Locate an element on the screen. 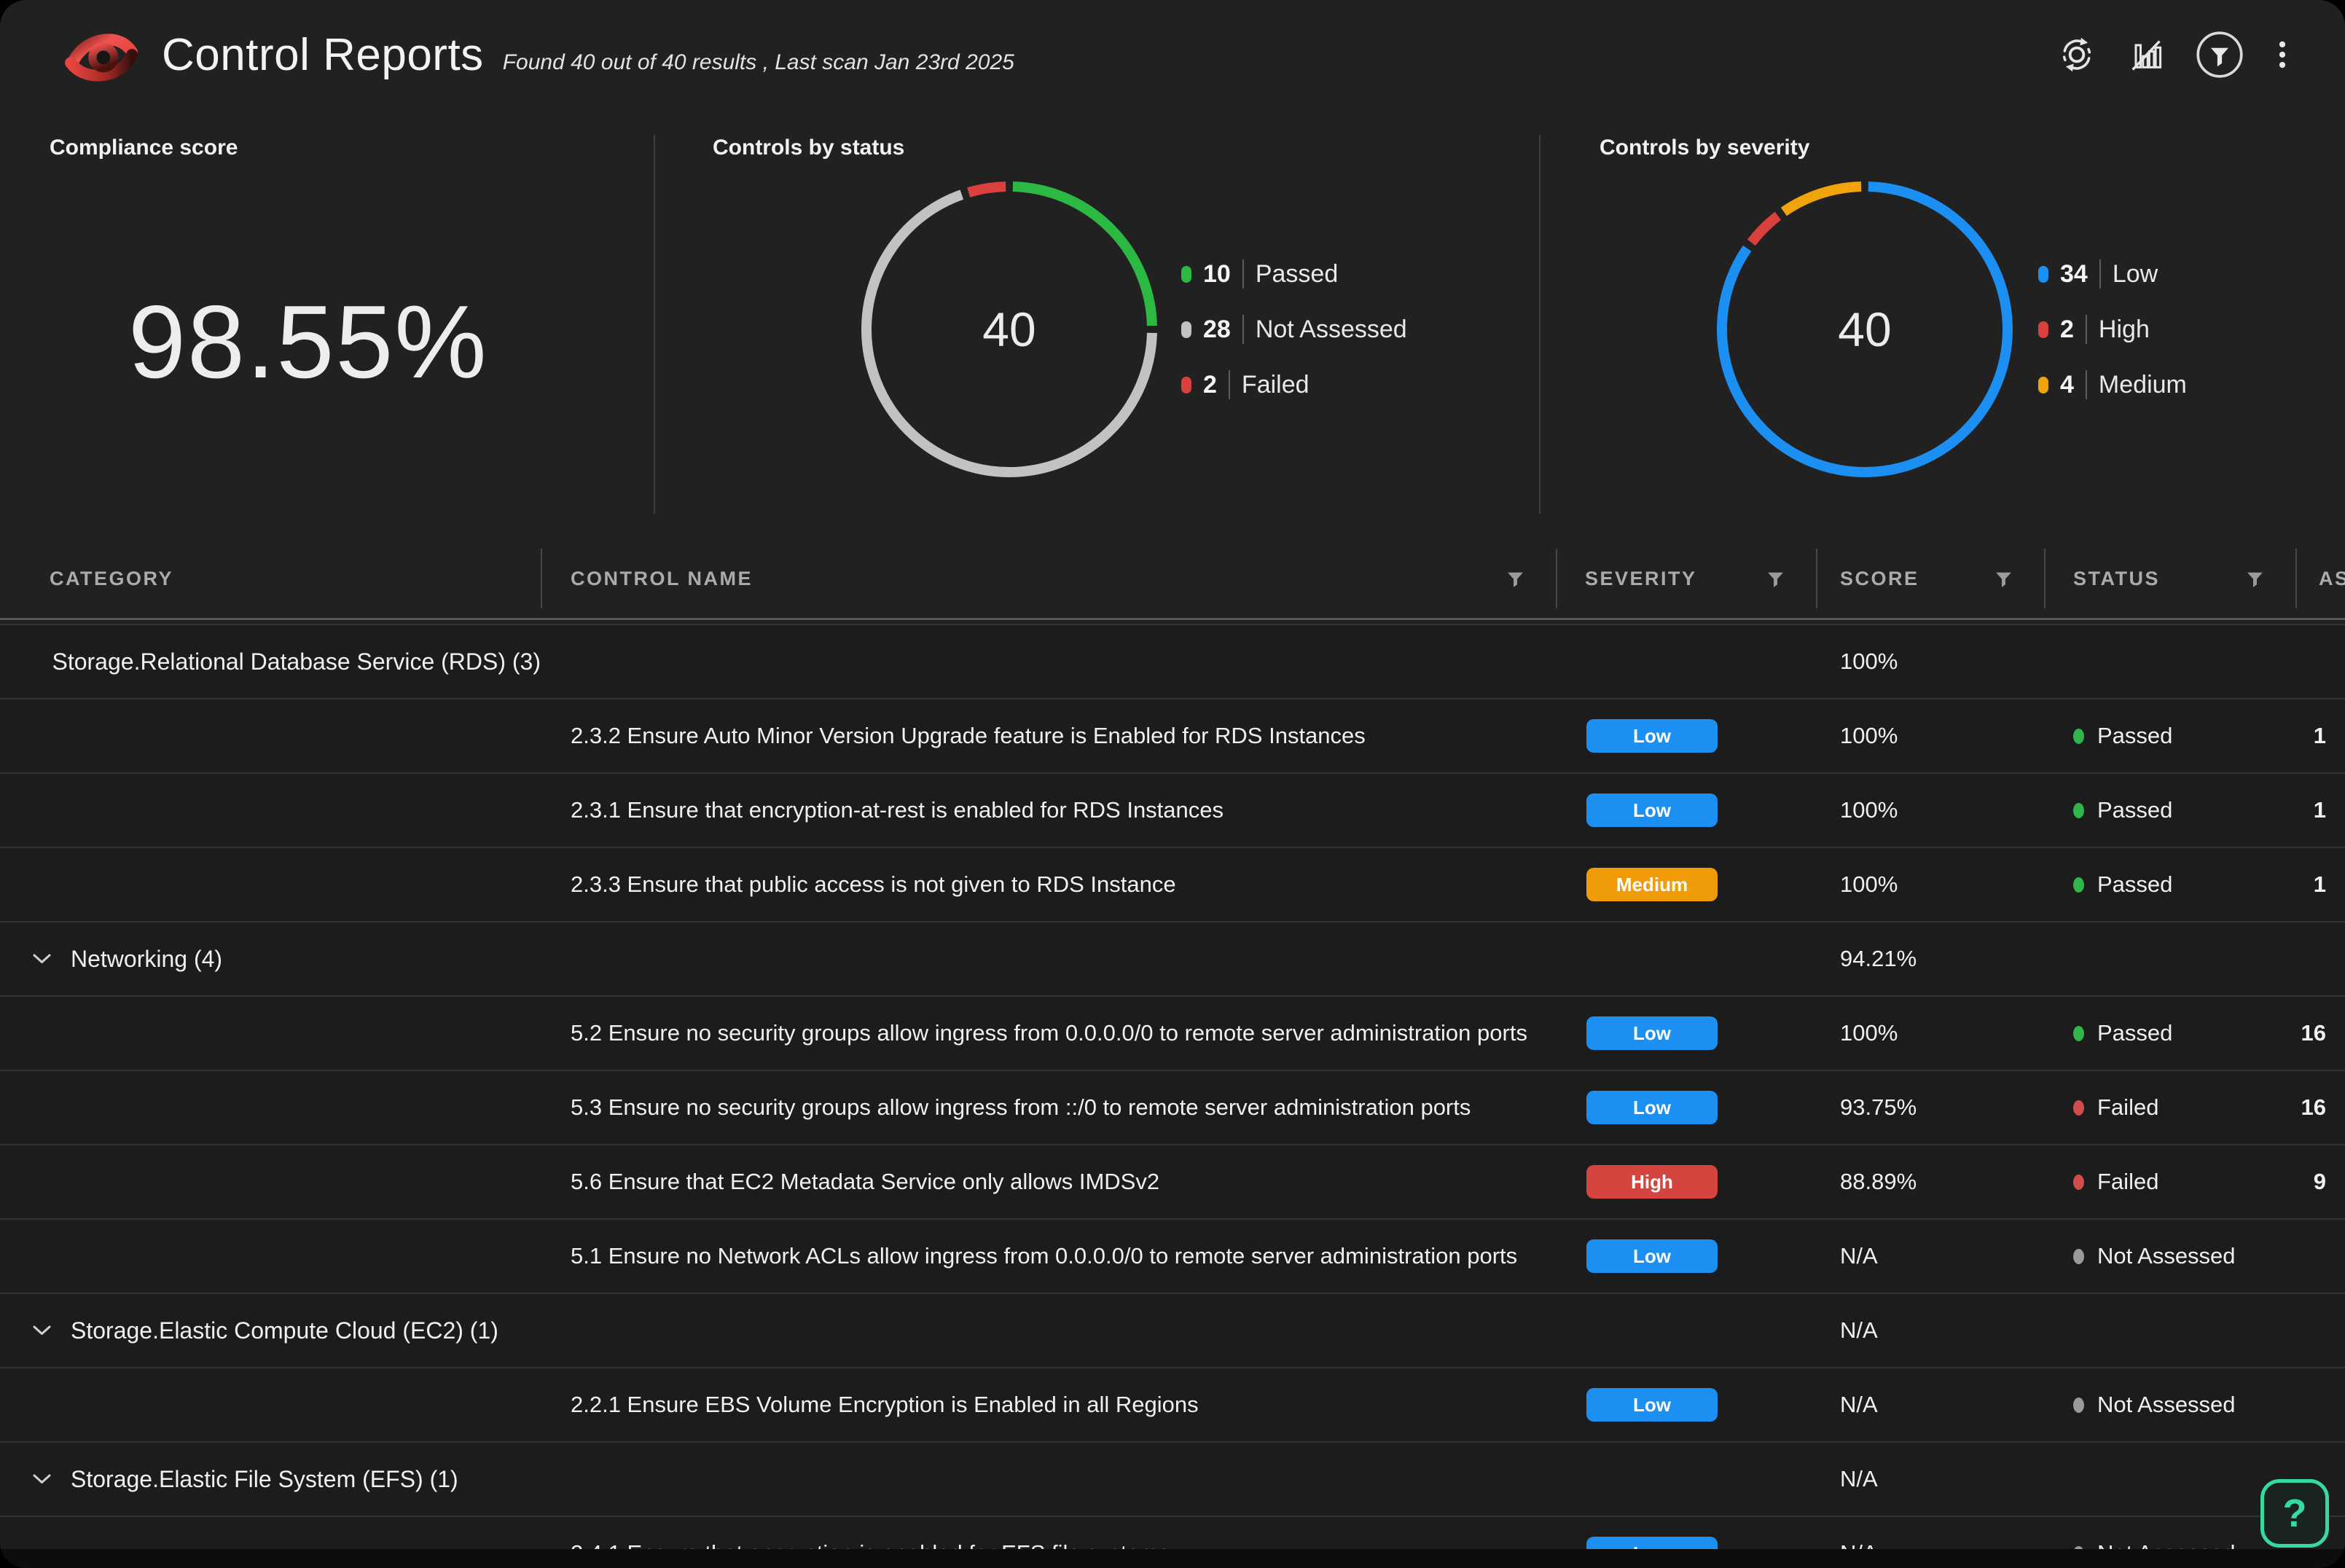  severity-legend: 34 Low 2 High 4 Medium is located at coordinates (2112, 329).